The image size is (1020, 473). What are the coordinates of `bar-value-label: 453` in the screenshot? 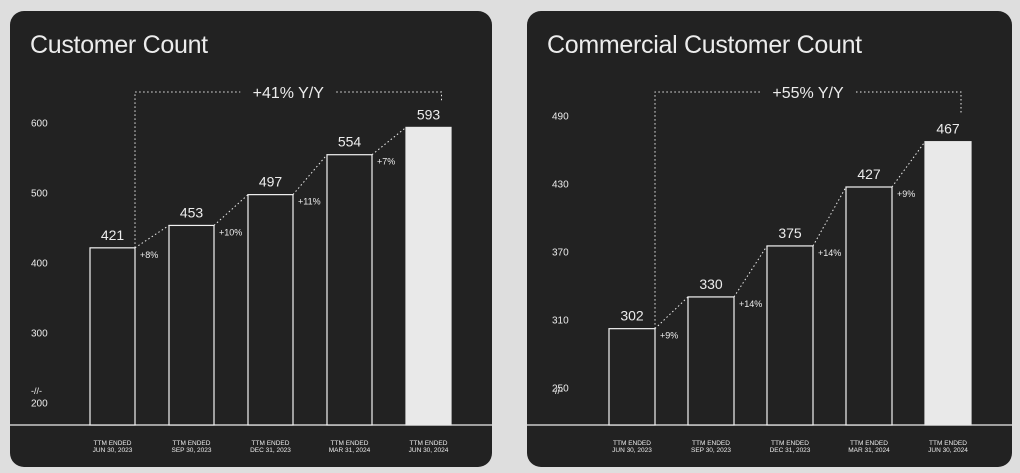 It's located at (192, 212).